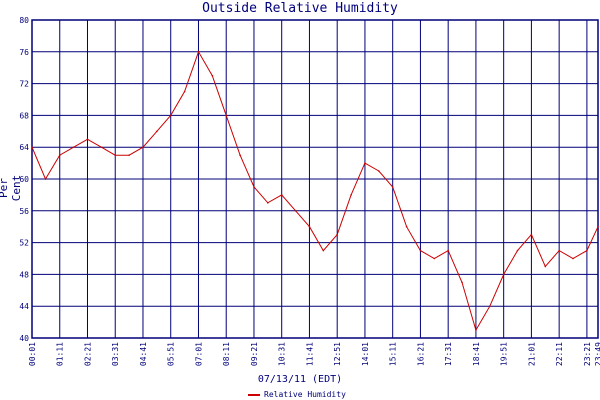 The width and height of the screenshot is (600, 400). What do you see at coordinates (282, 354) in the screenshot?
I see `x-tick-label: 10:31` at bounding box center [282, 354].